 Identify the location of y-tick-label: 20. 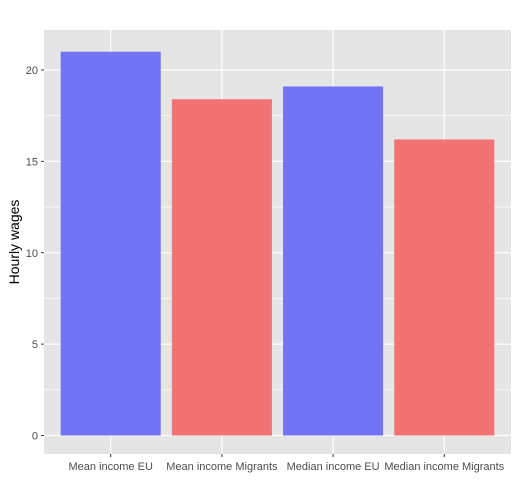
(32, 71).